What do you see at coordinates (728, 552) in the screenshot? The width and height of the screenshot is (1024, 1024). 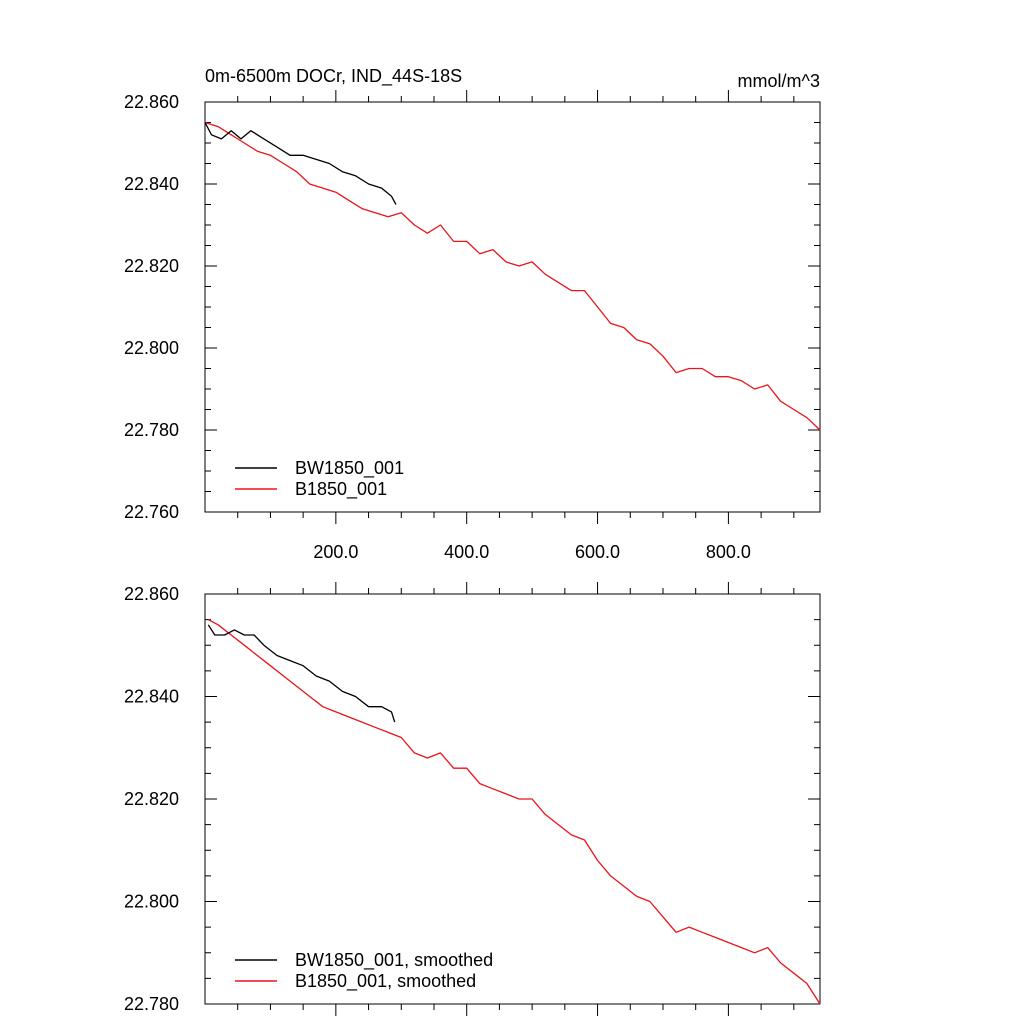 I see `x-tick-label: 800.0` at bounding box center [728, 552].